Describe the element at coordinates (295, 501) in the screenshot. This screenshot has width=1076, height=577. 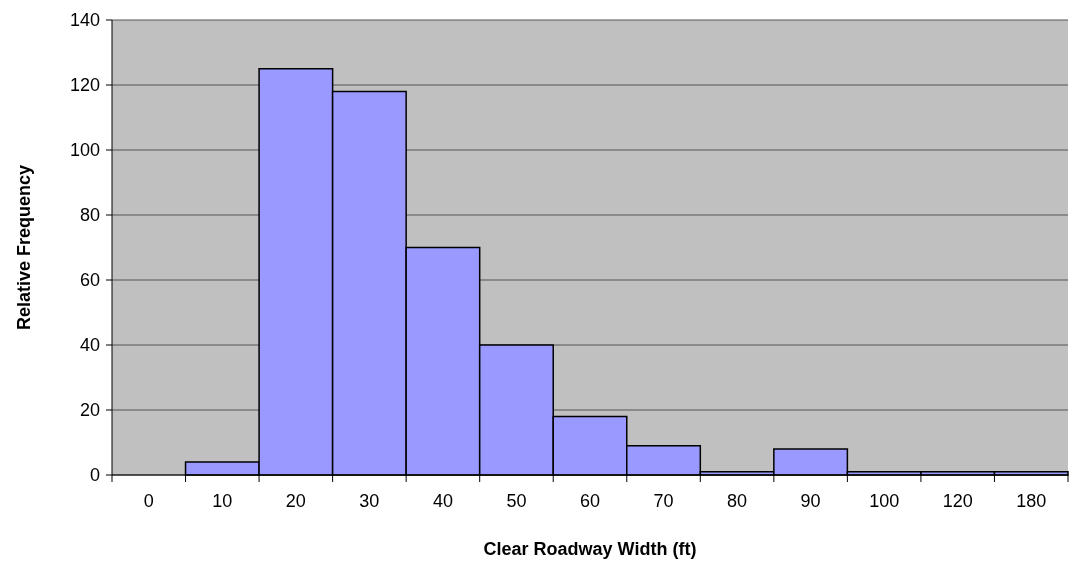
I see `x-tick-label: 20` at that location.